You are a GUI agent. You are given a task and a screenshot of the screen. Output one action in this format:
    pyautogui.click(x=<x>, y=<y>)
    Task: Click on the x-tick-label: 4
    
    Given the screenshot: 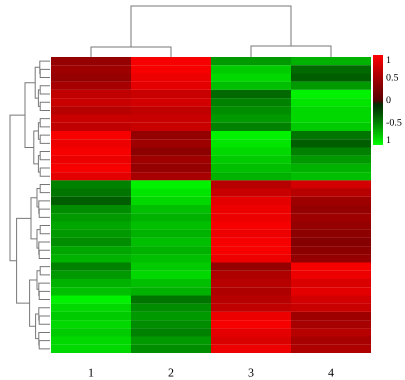 What is the action you would take?
    pyautogui.click(x=331, y=373)
    